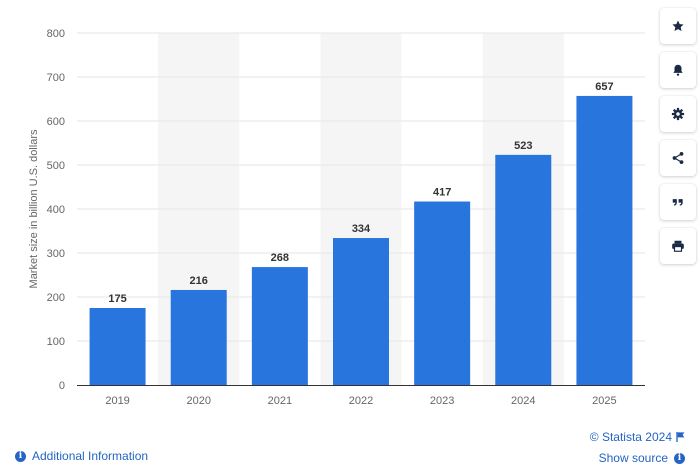  What do you see at coordinates (117, 401) in the screenshot?
I see `x-tick-label: 2019` at bounding box center [117, 401].